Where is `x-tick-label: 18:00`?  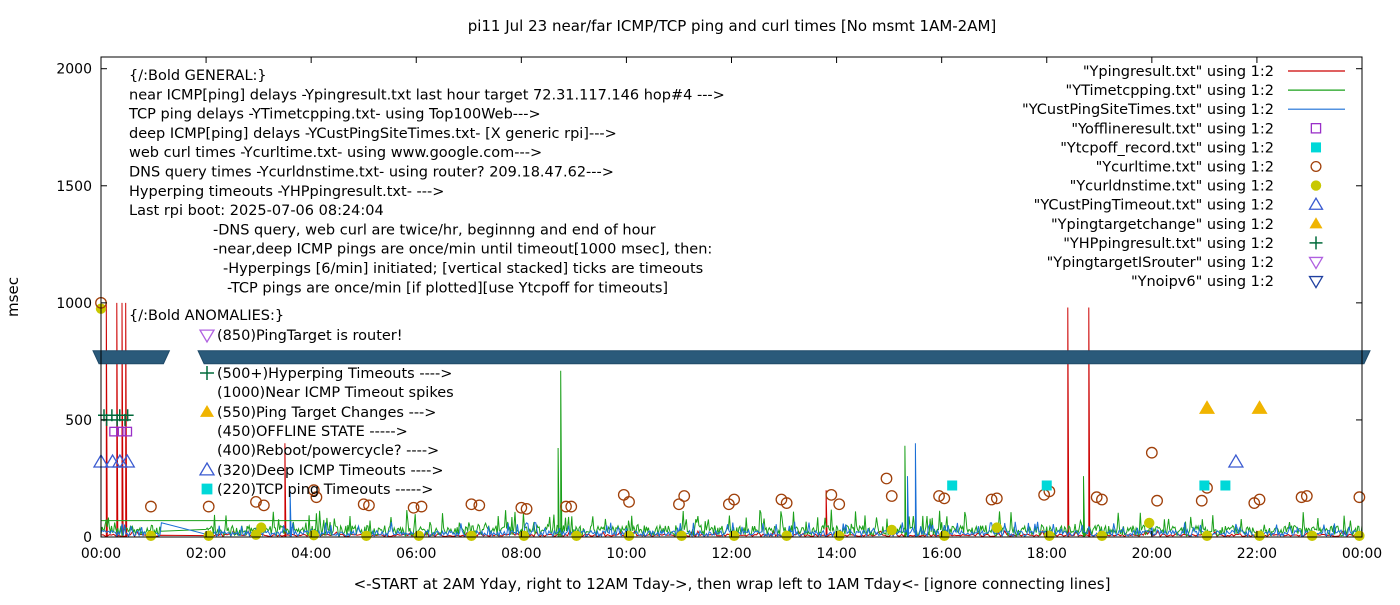
x-tick-label: 18:00 is located at coordinates (1047, 554).